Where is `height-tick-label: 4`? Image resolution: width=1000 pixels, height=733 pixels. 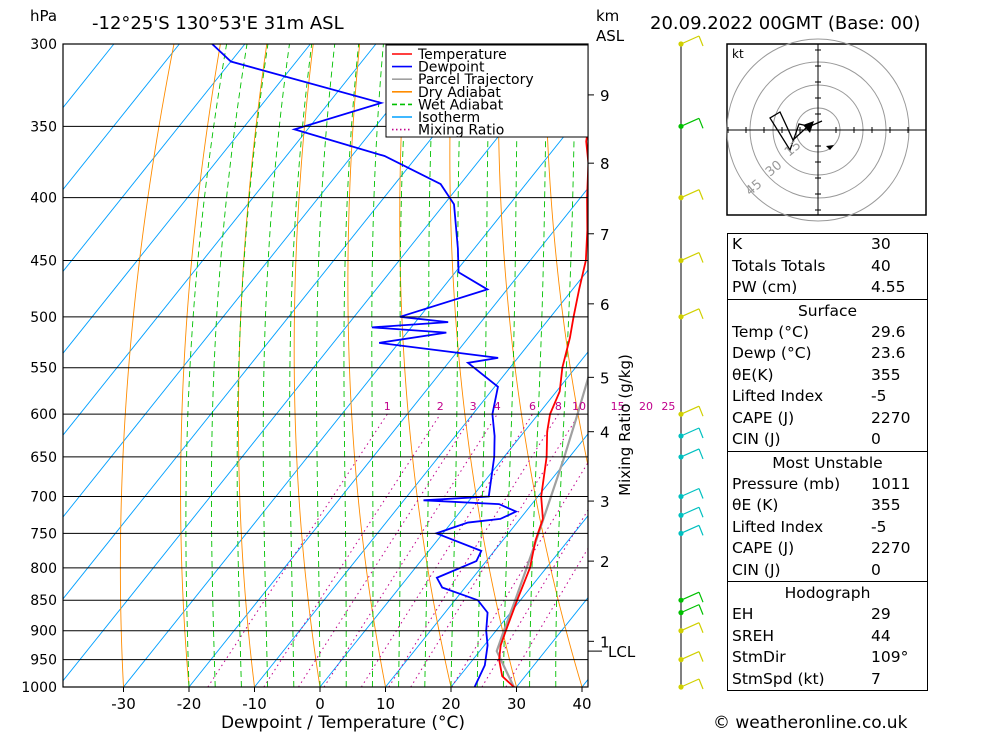
height-tick-label: 4 is located at coordinates (605, 433).